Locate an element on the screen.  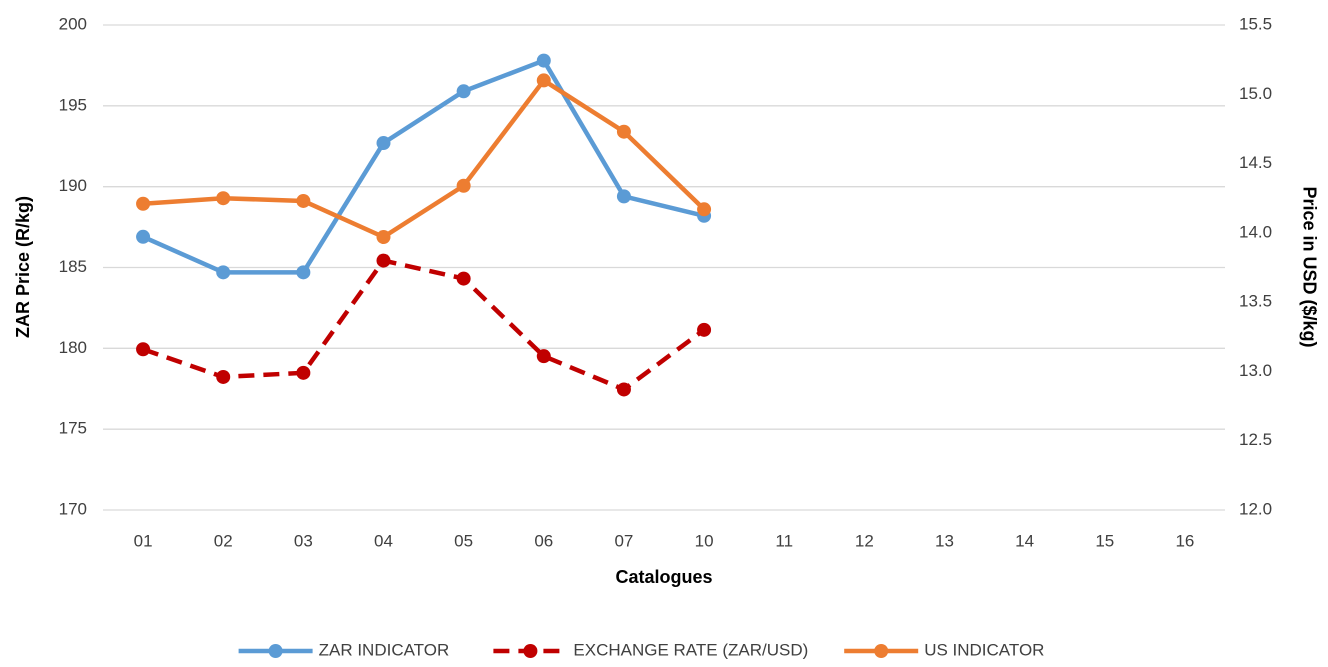
yticks-label: 170 is located at coordinates (73, 508).